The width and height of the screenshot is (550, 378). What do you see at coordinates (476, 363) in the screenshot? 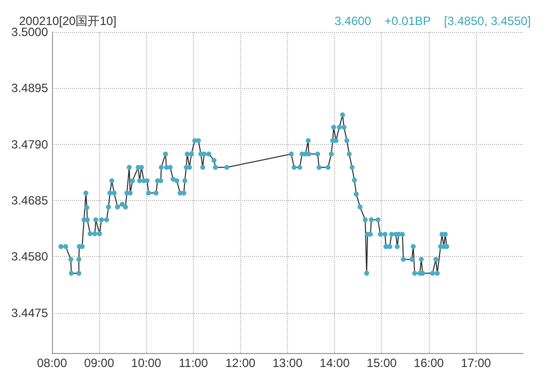
I see `x-tick-label: 17:00` at bounding box center [476, 363].